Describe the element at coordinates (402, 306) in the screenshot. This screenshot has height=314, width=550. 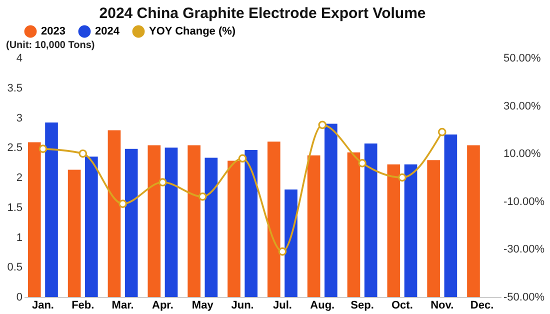
I see `x-tick-label: Oct.` at that location.